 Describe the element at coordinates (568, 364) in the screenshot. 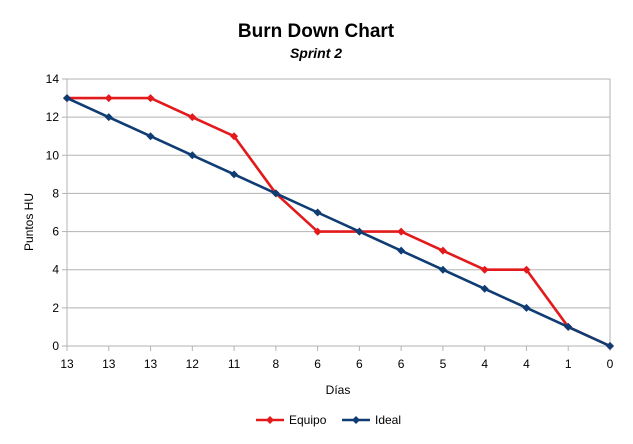

I see `x-tick-label: 1` at that location.